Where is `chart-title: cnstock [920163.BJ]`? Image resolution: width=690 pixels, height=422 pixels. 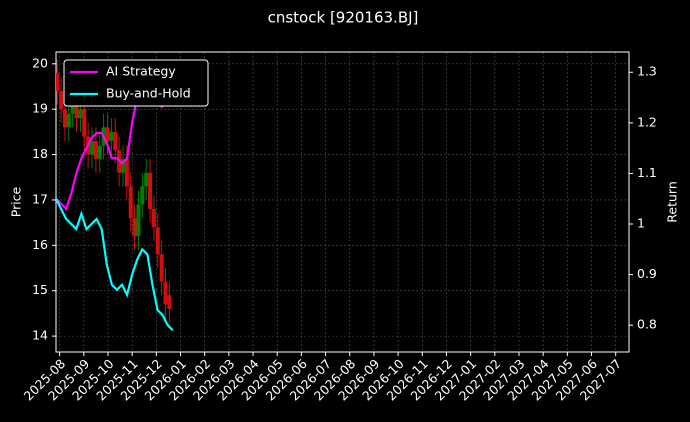 chart-title: cnstock [920163.BJ] is located at coordinates (343, 18).